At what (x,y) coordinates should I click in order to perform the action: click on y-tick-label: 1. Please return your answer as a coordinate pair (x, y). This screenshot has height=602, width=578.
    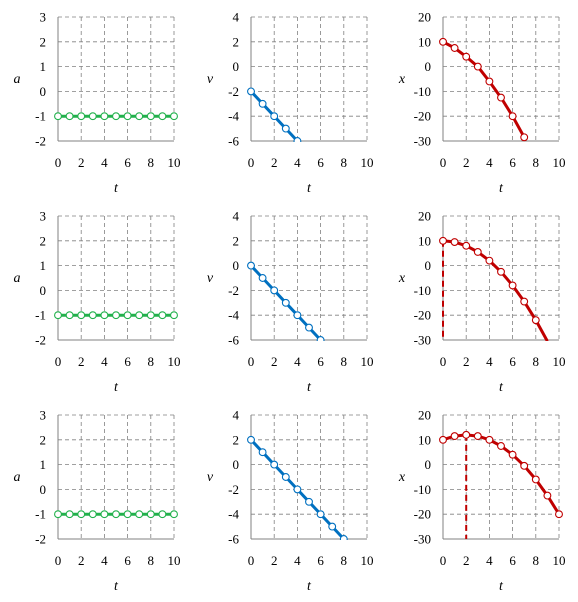
    Looking at the image, I should click on (43, 464).